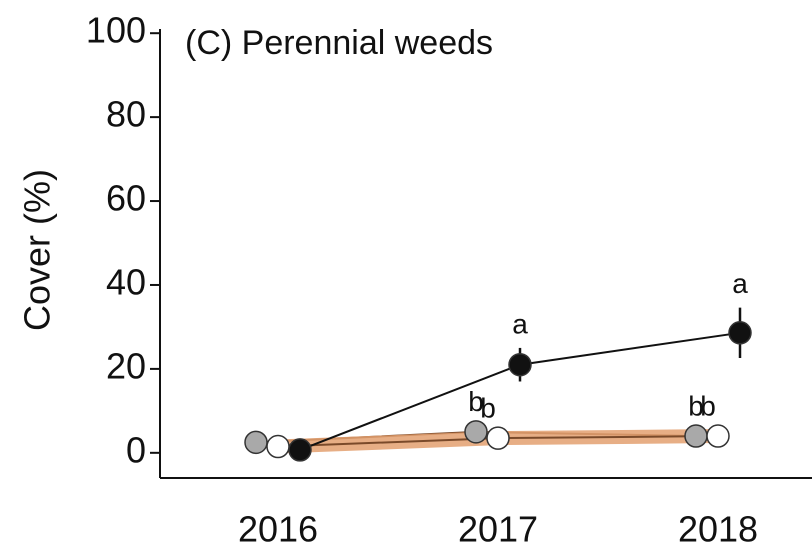 This screenshot has height=552, width=812. I want to click on x-tick-label: 2017, so click(498, 529).